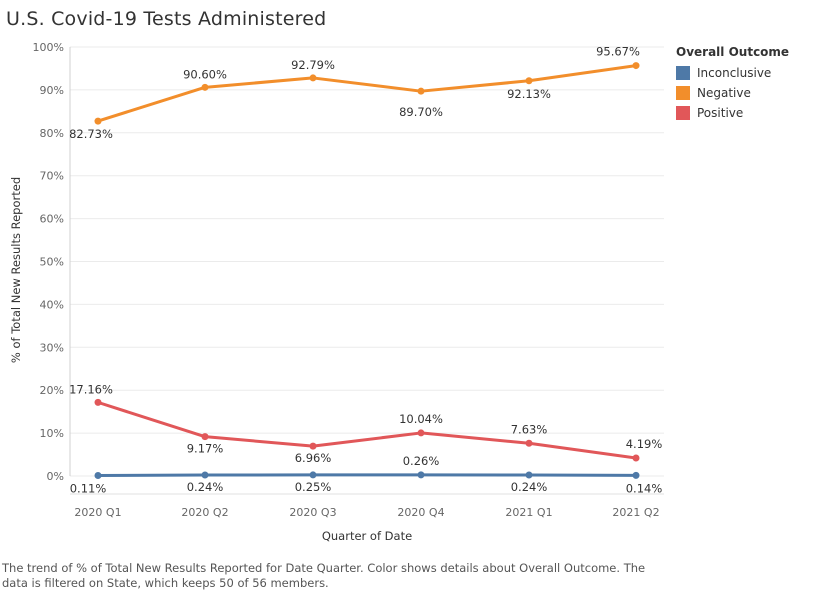 This screenshot has height=594, width=814. What do you see at coordinates (644, 444) in the screenshot?
I see `data-label-positive: 4.19%` at bounding box center [644, 444].